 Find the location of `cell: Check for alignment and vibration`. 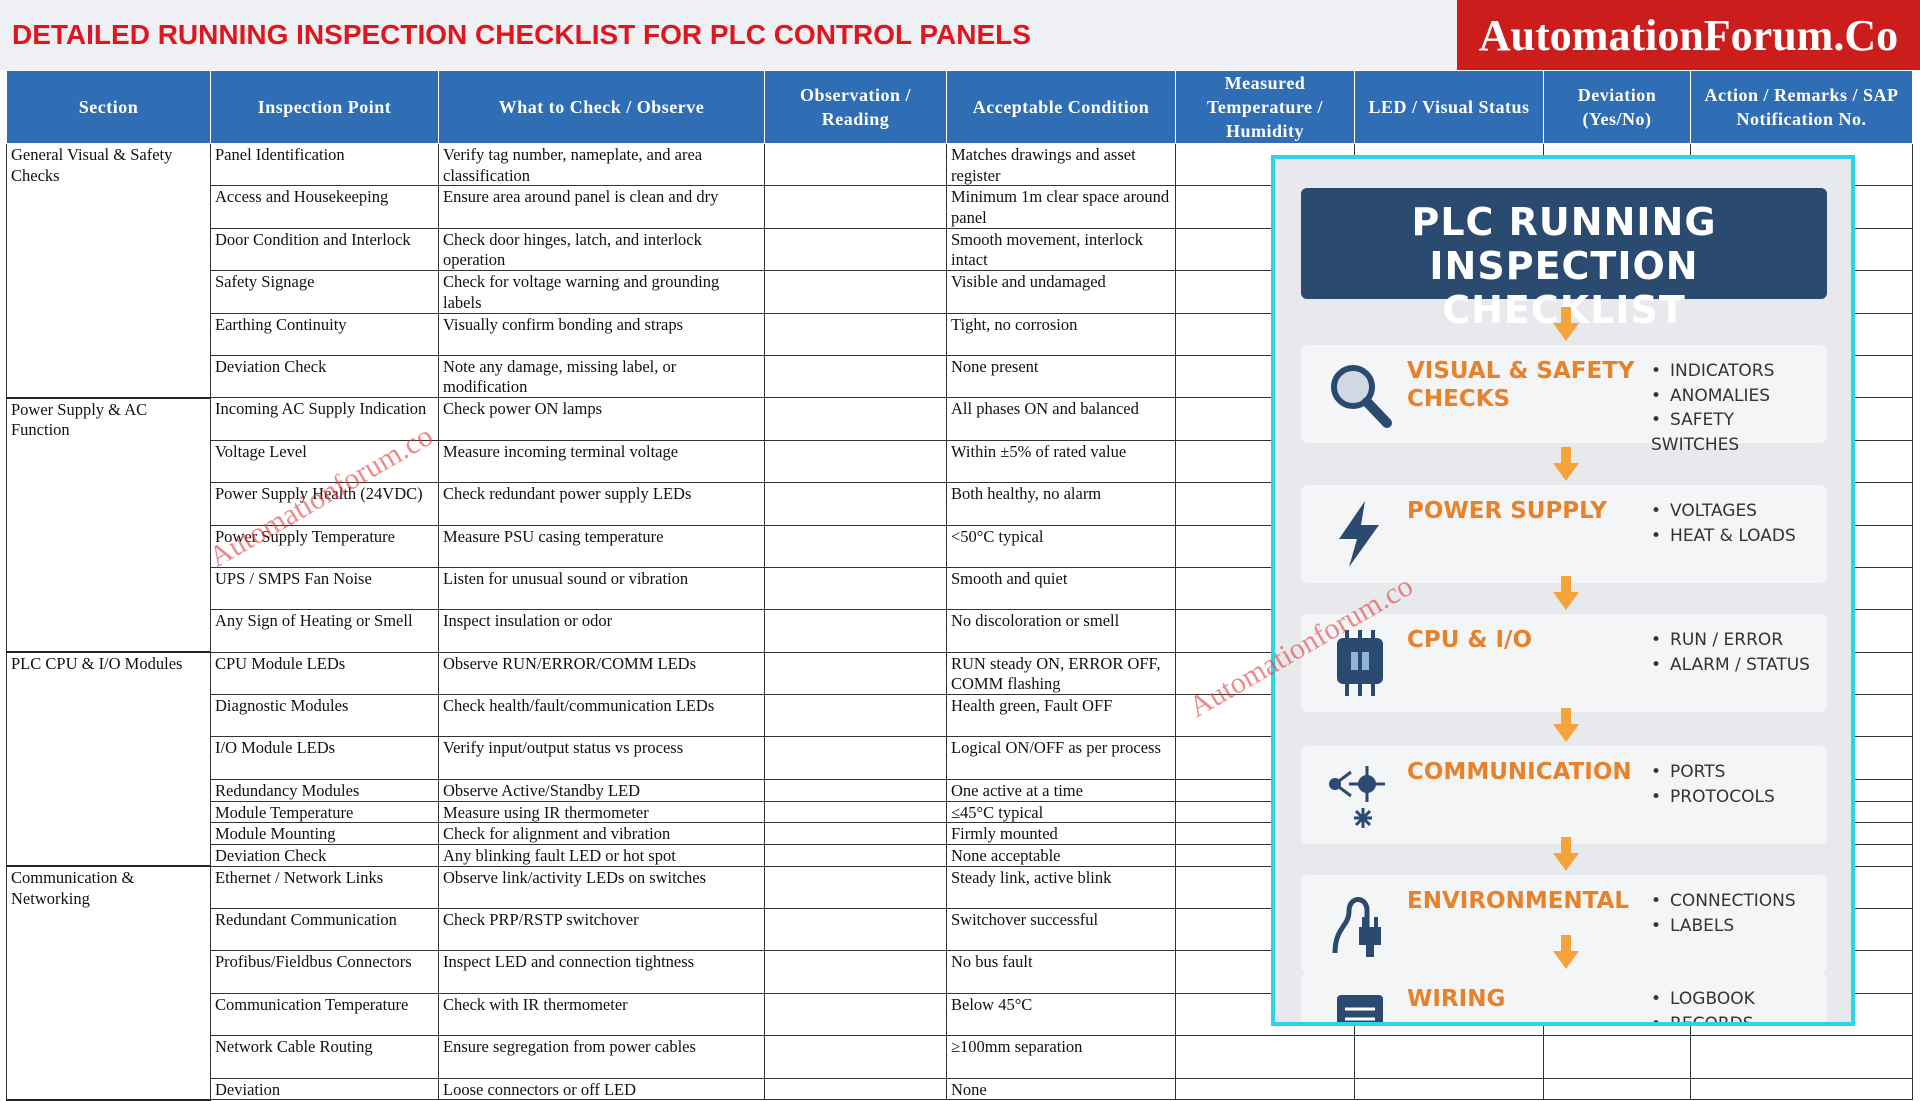

cell: Check for alignment and vibration is located at coordinates (601, 833).